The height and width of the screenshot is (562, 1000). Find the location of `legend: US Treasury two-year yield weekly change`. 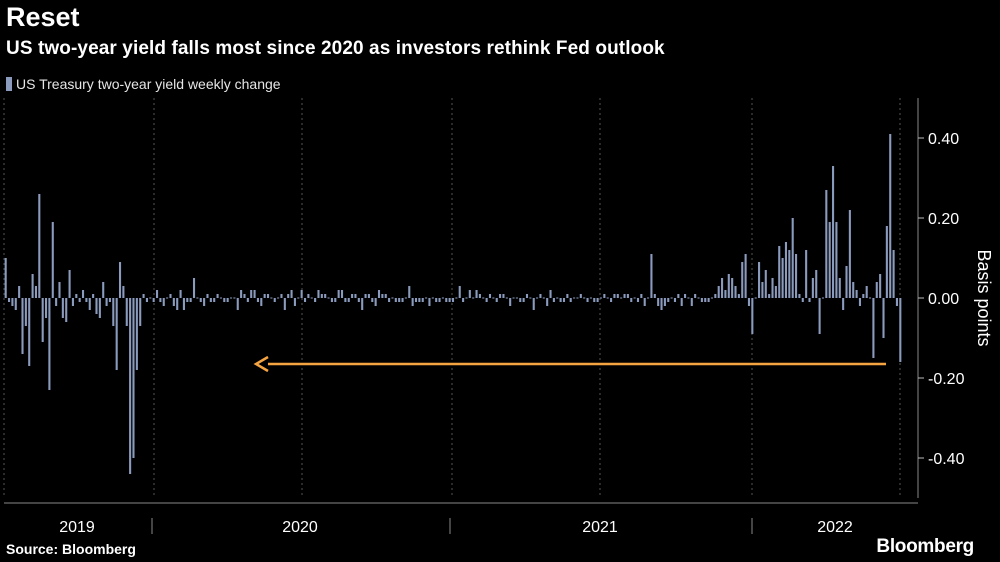

legend: US Treasury two-year yield weekly change is located at coordinates (143, 84).